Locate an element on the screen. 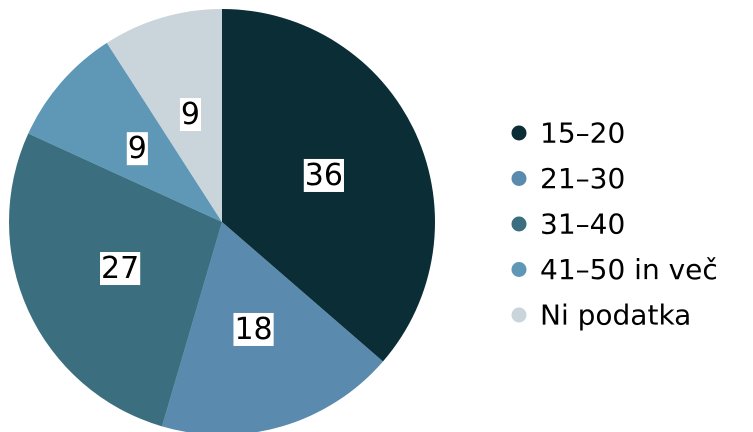  data-label: 27 is located at coordinates (120, 268).